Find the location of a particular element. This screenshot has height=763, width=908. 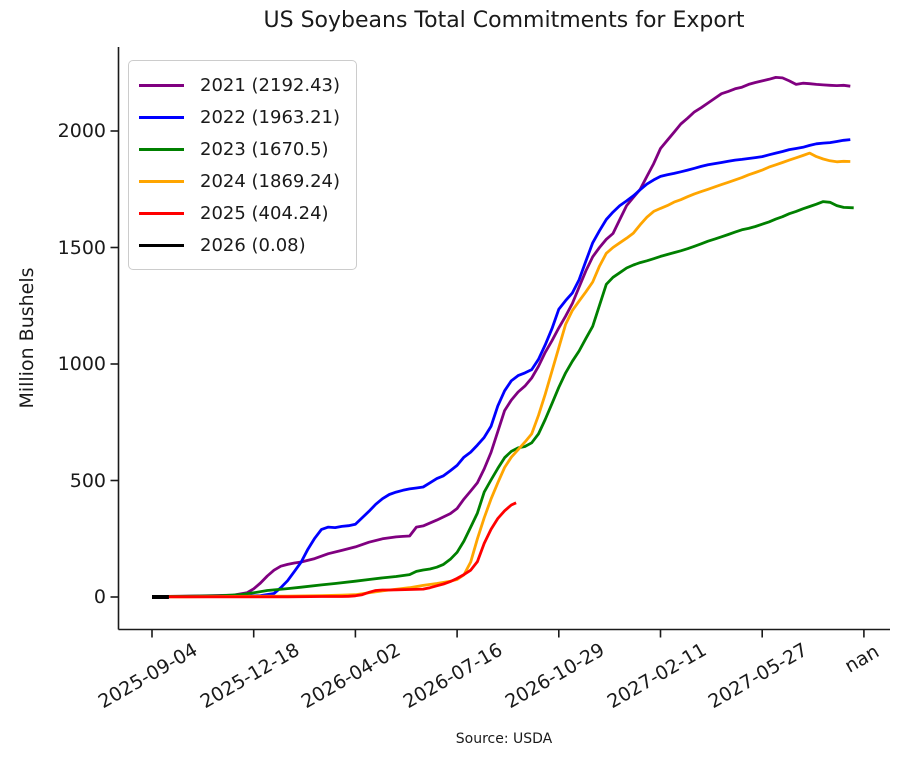

legend-swatch-2021 is located at coordinates (161, 85).